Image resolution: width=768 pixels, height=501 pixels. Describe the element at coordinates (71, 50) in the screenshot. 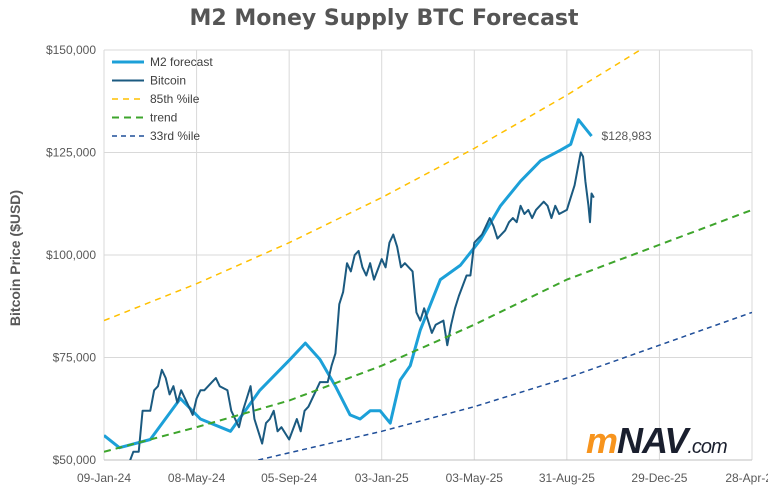

I see `y-tick-label: $150,000` at that location.